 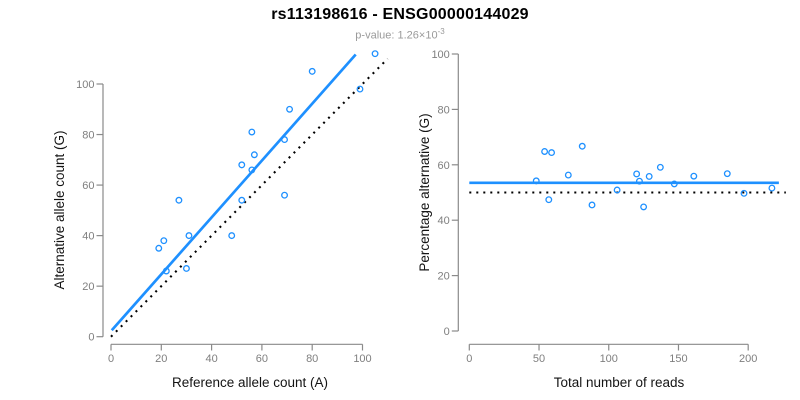 I want to click on pvalue-exponent: -3, so click(x=441, y=31).